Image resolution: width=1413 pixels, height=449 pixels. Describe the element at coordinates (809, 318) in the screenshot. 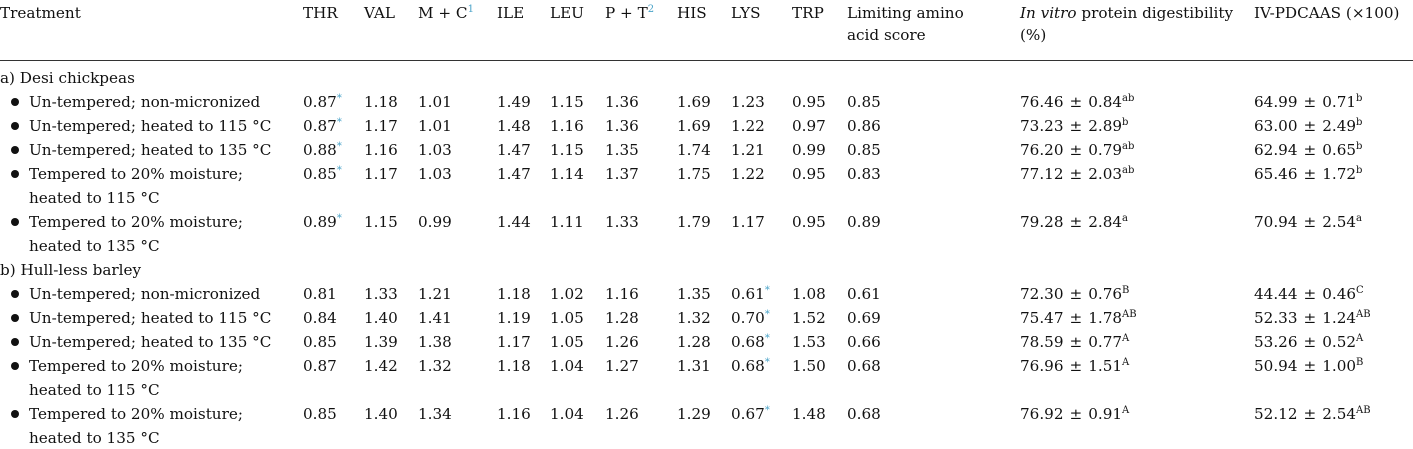

I see `cell-trp: 1.52` at that location.